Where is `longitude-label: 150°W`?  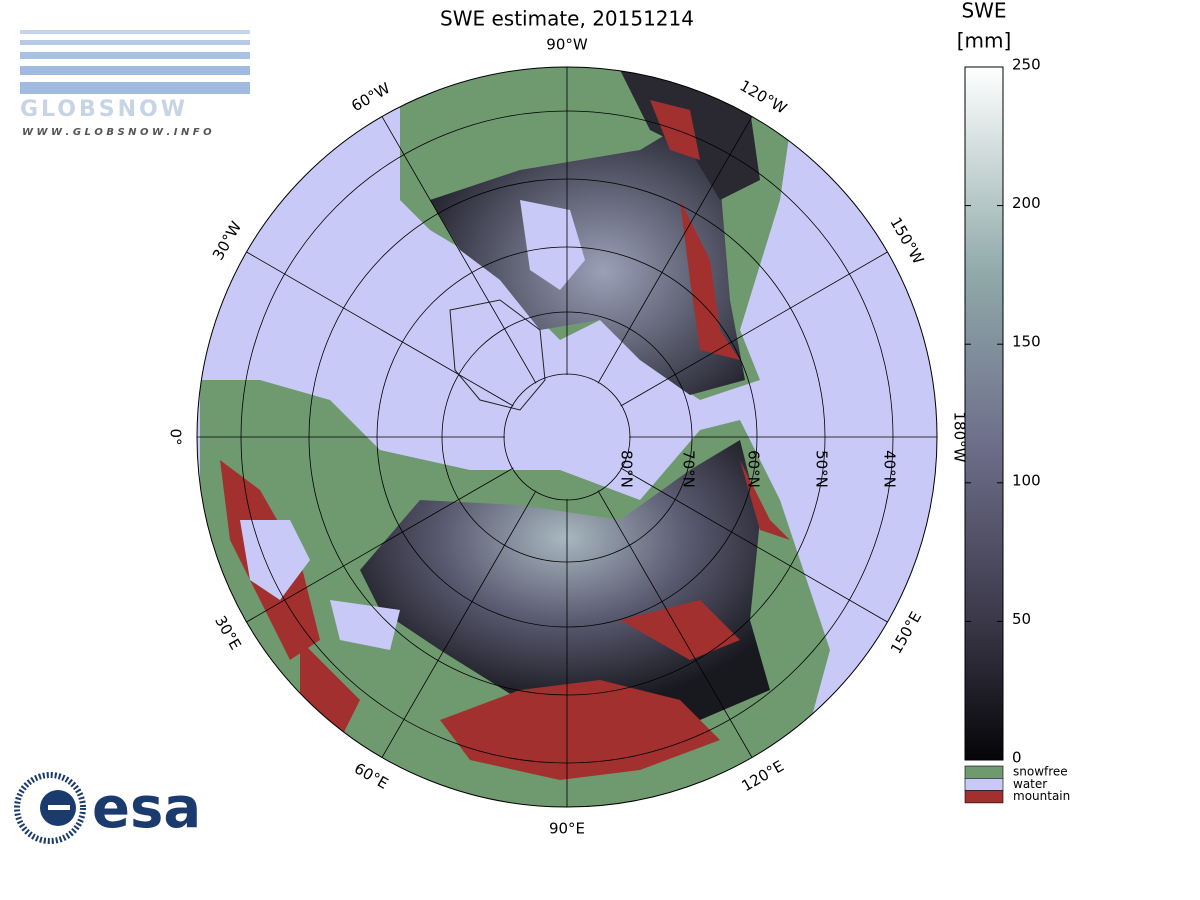
longitude-label: 150°W is located at coordinates (906, 240).